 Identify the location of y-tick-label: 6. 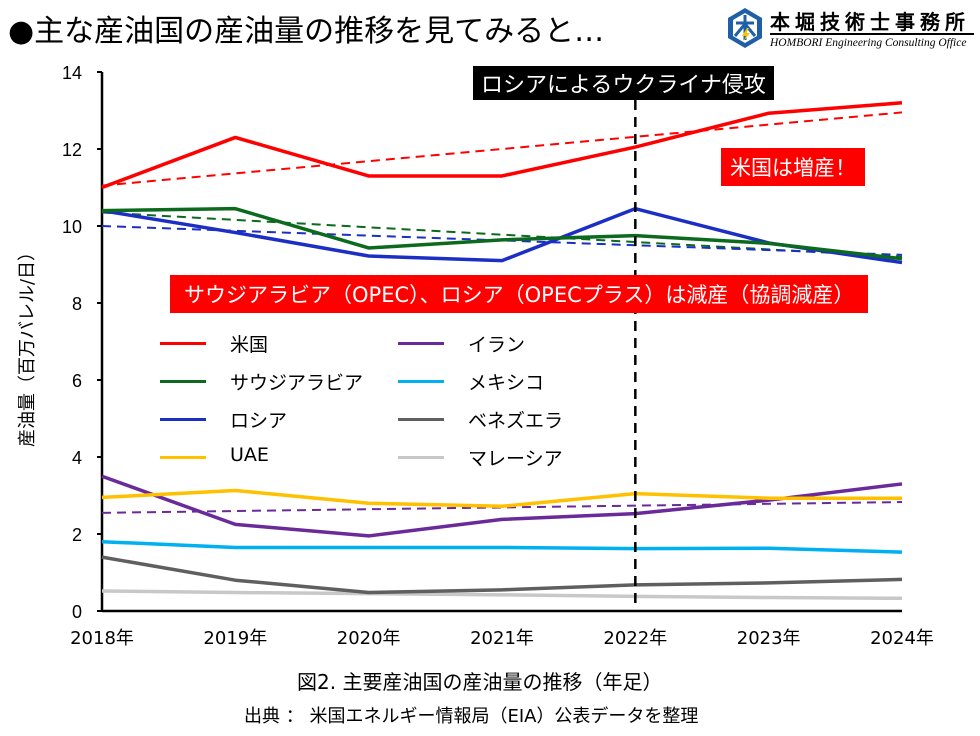
(77, 381).